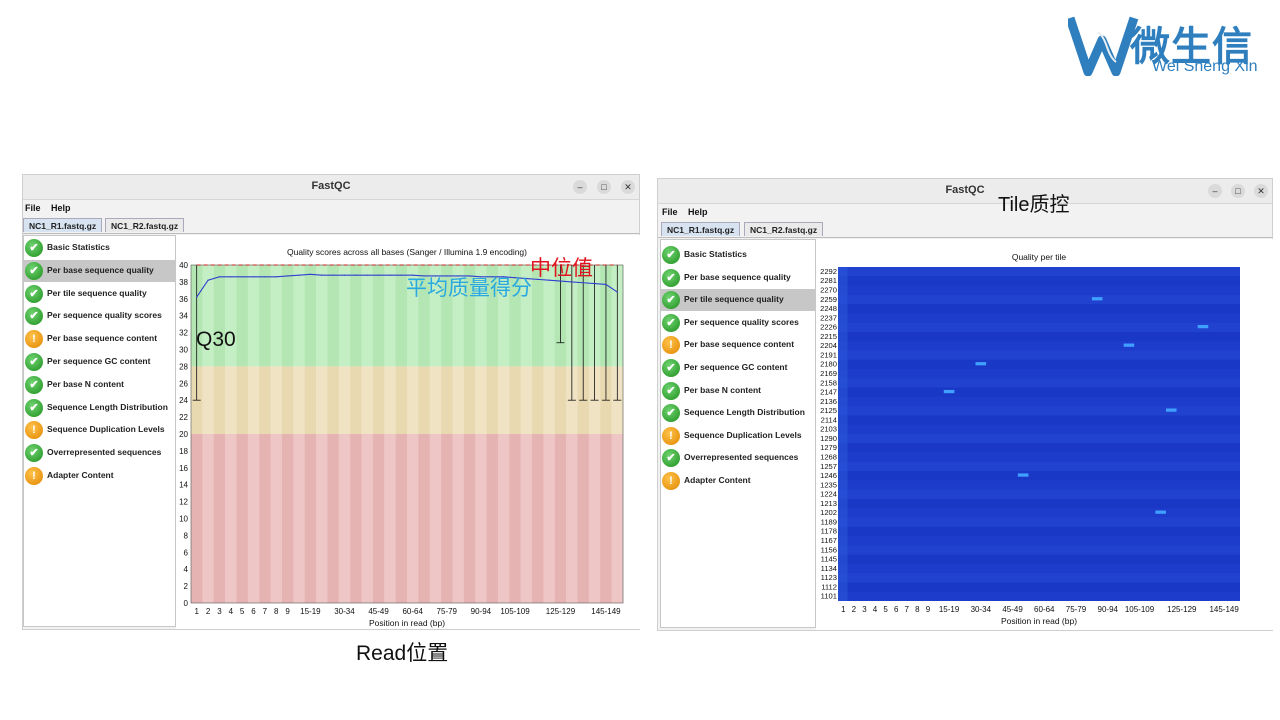  Describe the element at coordinates (949, 609) in the screenshot. I see `x-tick-label: 15-19` at that location.